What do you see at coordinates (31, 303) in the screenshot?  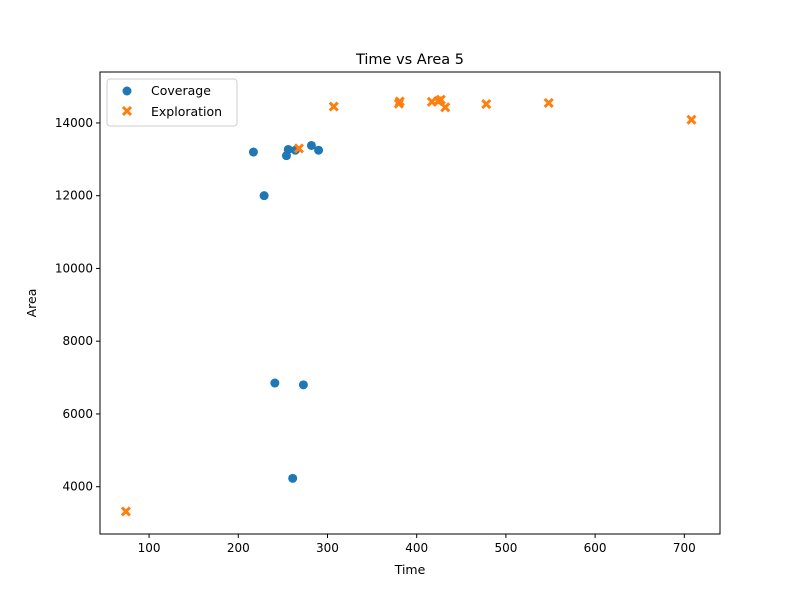 I see `y-axis-label: Area` at bounding box center [31, 303].